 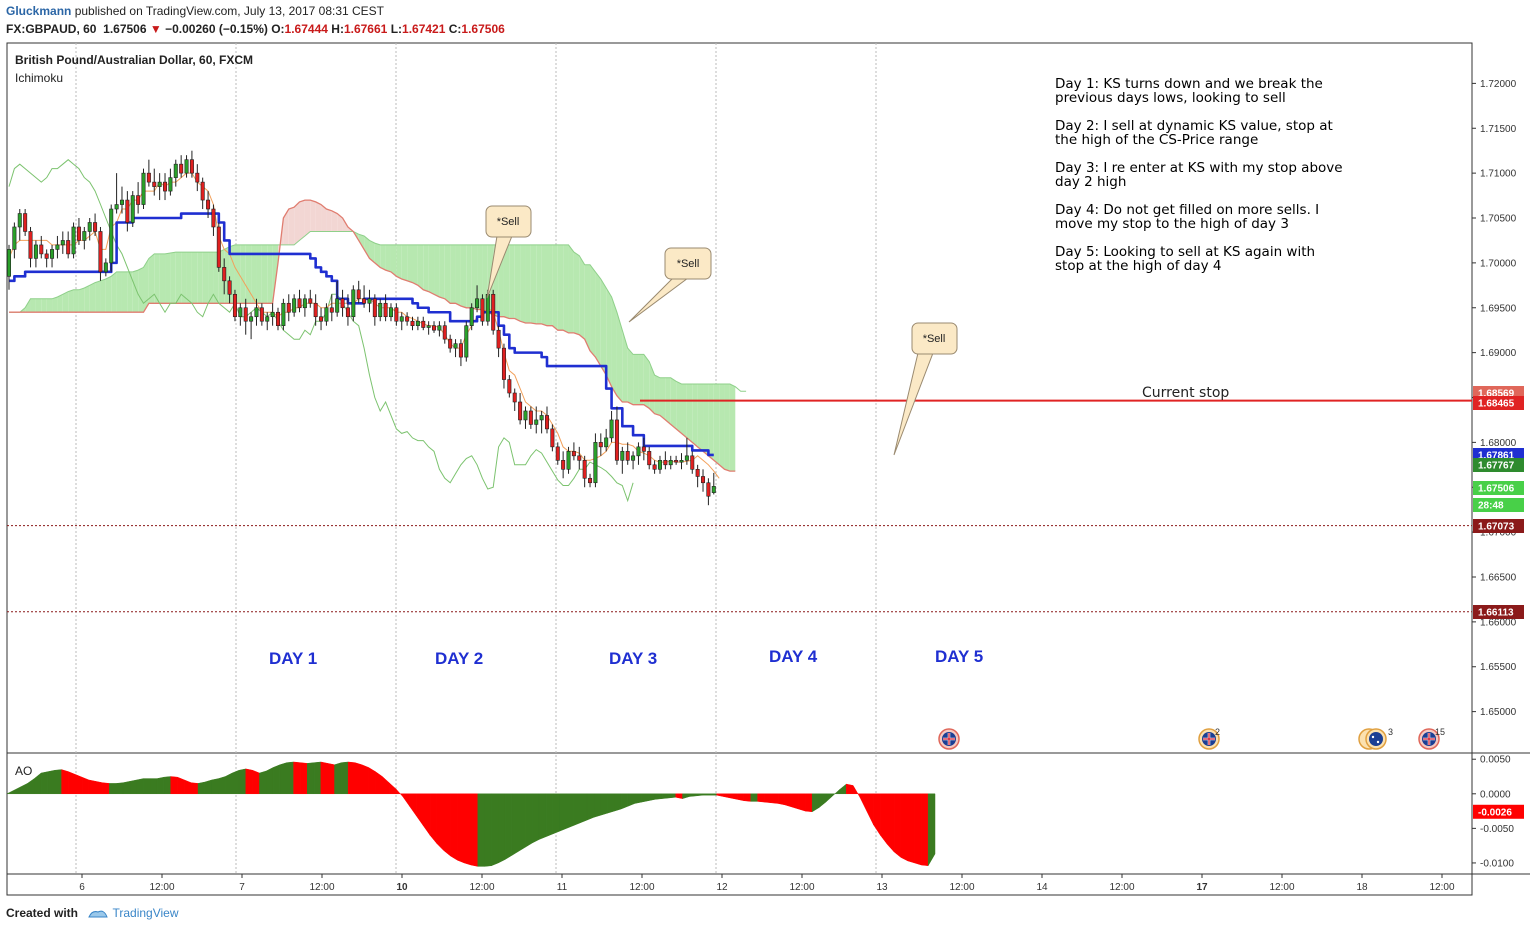 I want to click on tradingview-link: TradingView, so click(x=145, y=913).